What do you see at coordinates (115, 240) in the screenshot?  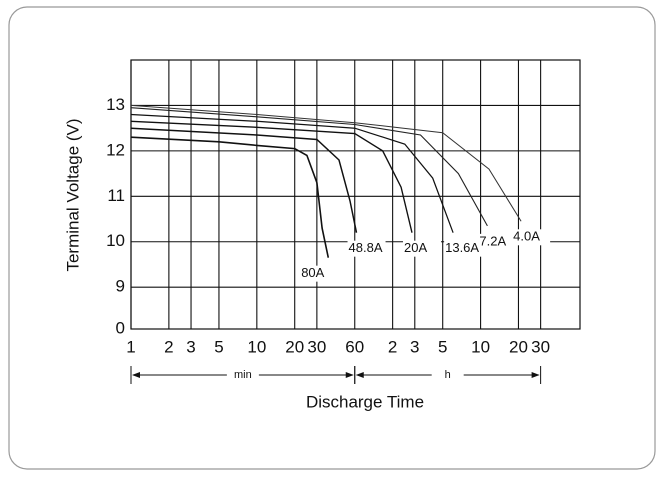 I see `y-tick-label: 10` at bounding box center [115, 240].